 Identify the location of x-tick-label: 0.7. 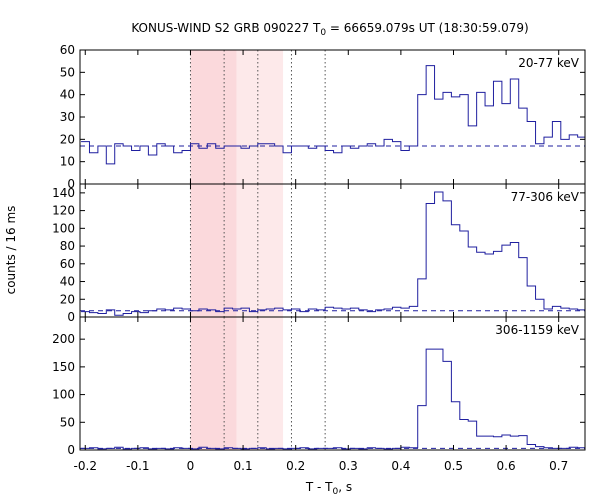
(558, 466).